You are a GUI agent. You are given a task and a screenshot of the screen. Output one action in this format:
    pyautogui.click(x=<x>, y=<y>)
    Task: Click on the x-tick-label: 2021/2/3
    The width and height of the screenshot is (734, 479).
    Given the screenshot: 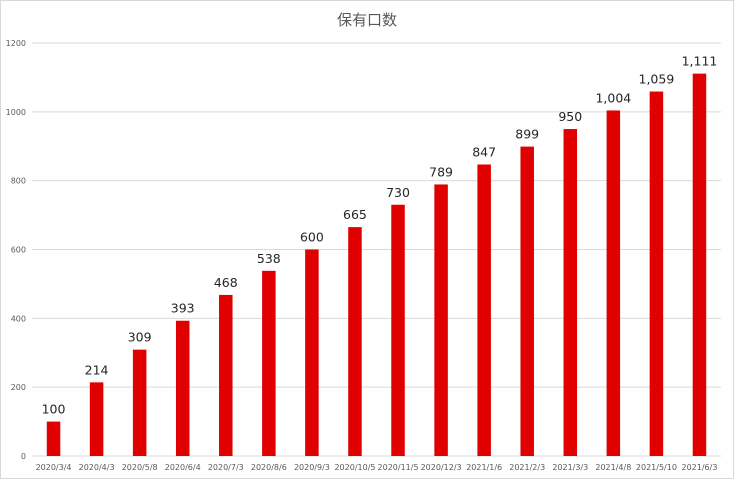 What is the action you would take?
    pyautogui.click(x=527, y=467)
    